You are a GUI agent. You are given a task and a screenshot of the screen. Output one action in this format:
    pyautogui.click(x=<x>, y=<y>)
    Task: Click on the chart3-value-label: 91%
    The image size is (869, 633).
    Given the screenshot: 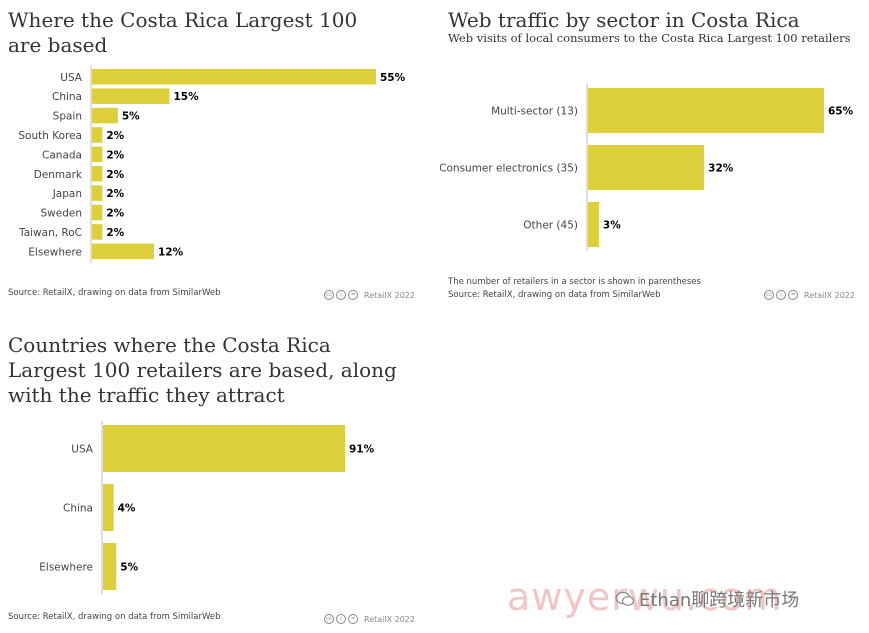 What is the action you would take?
    pyautogui.click(x=362, y=450)
    